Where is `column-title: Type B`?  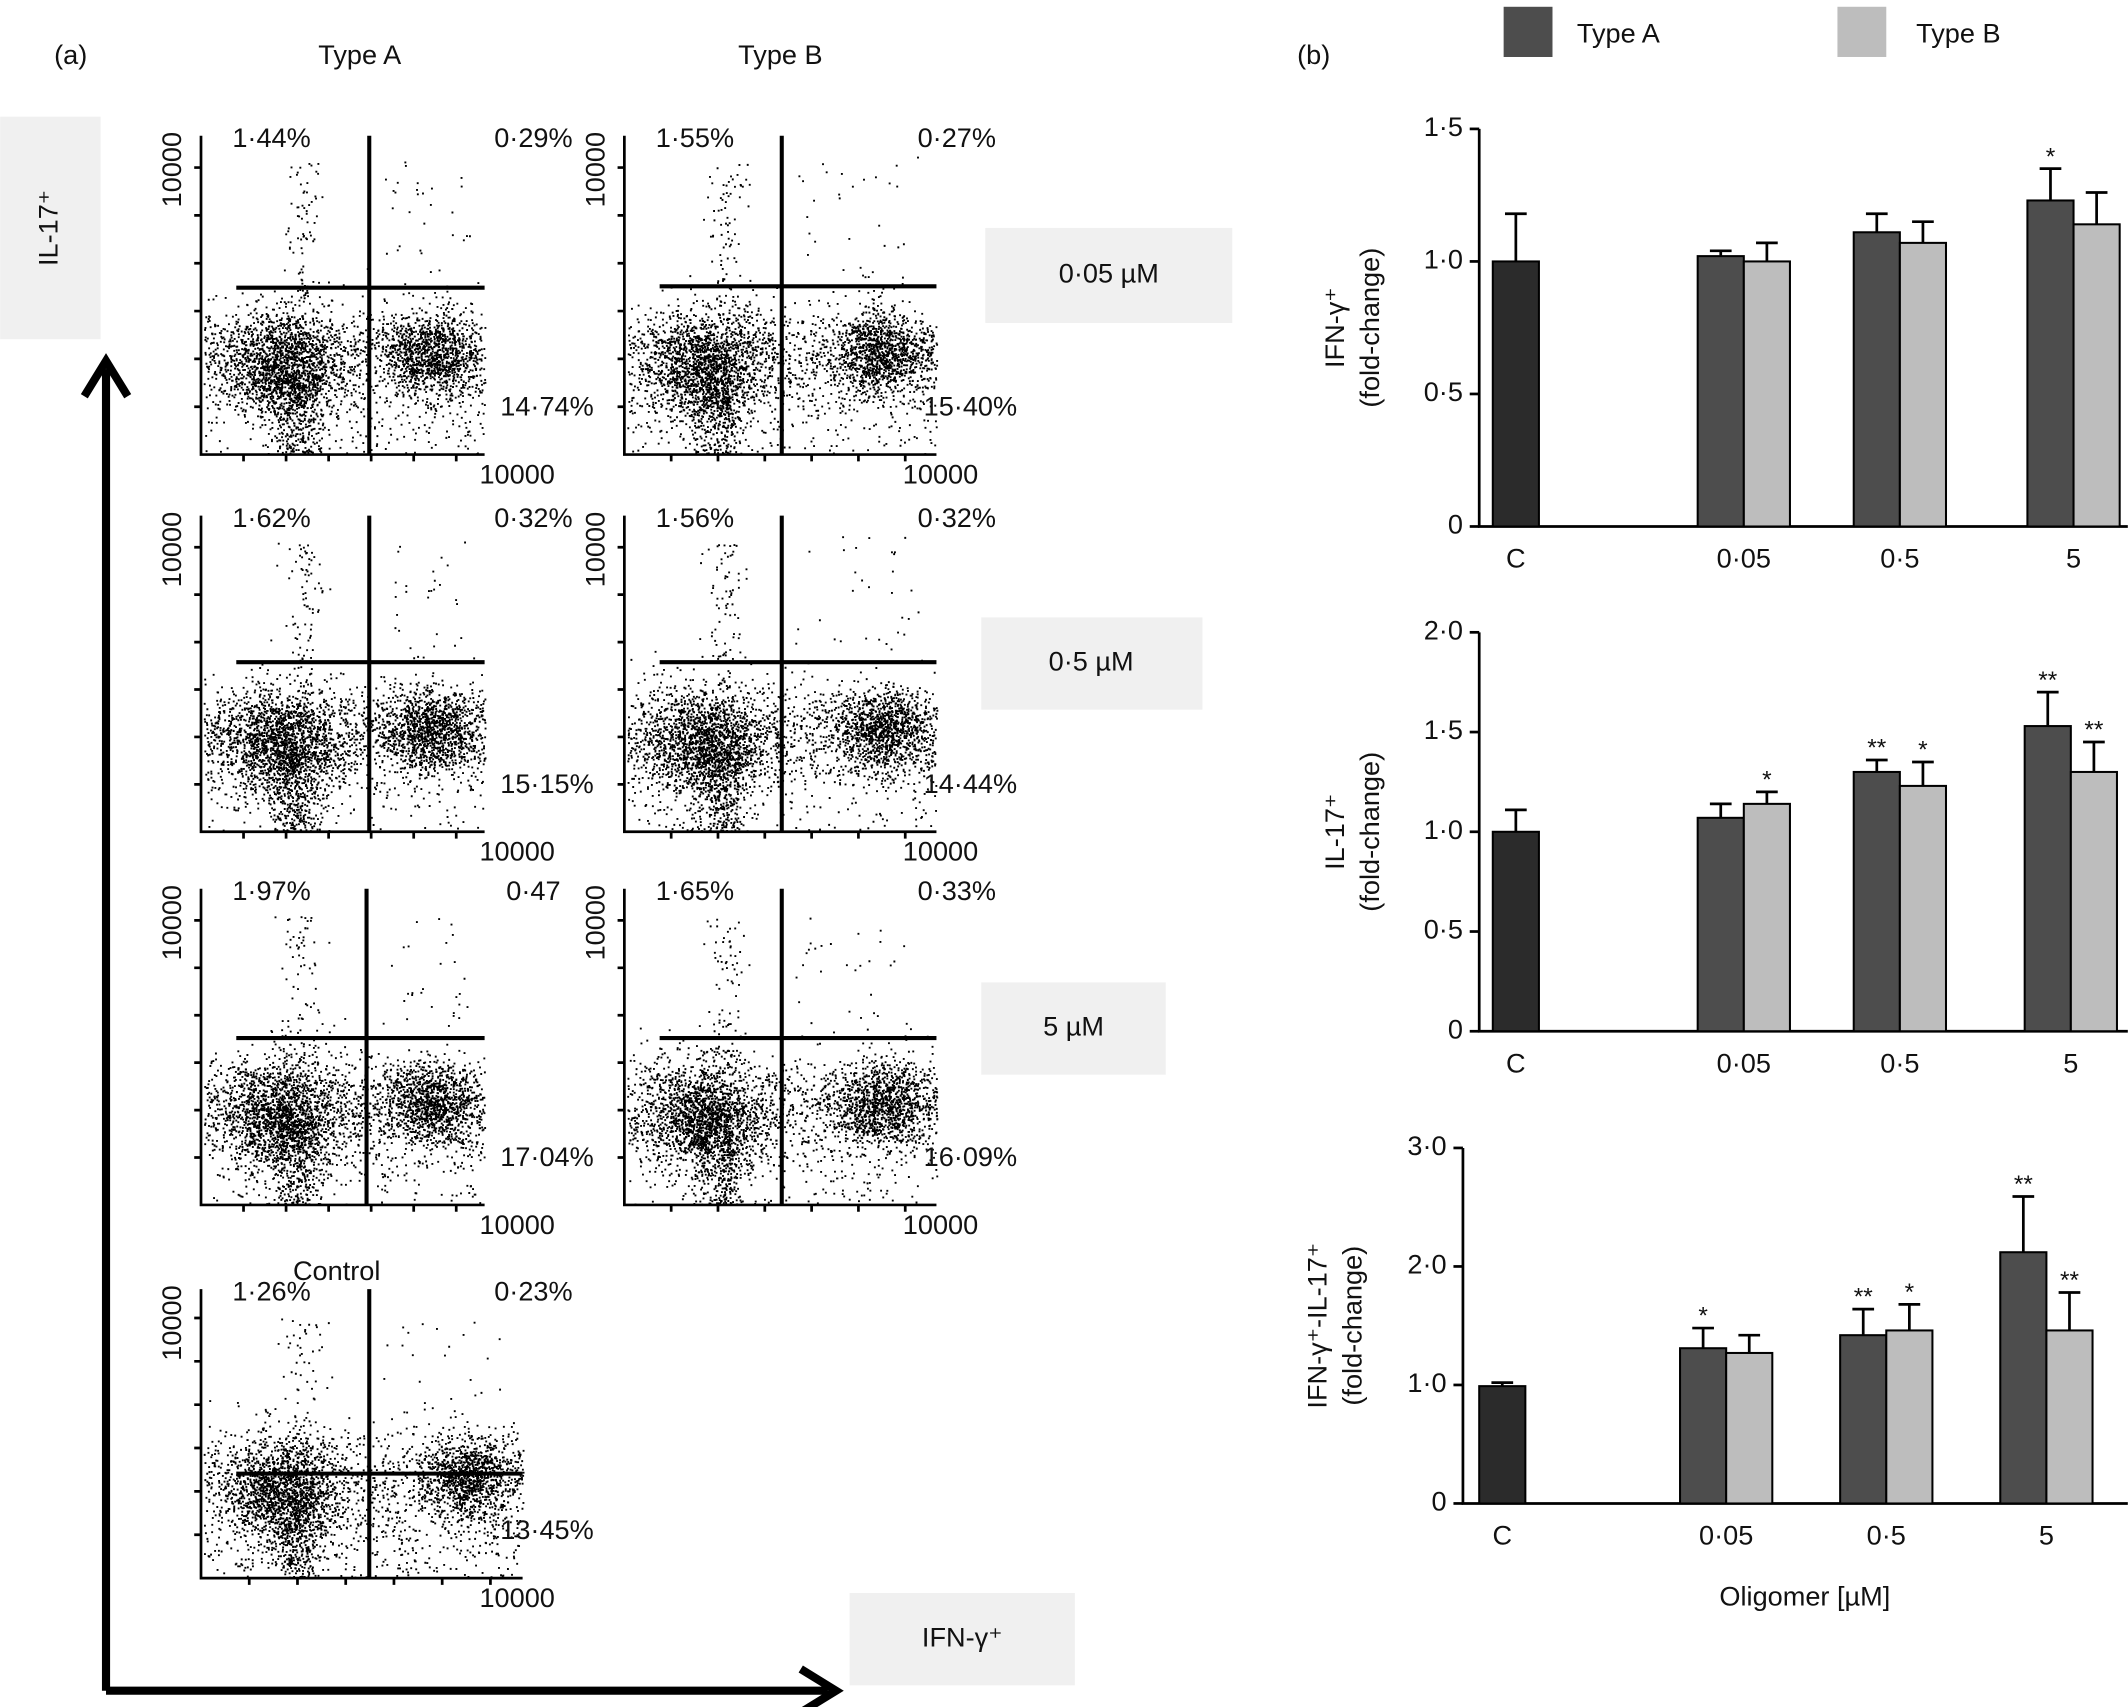 column-title: Type B is located at coordinates (780, 54).